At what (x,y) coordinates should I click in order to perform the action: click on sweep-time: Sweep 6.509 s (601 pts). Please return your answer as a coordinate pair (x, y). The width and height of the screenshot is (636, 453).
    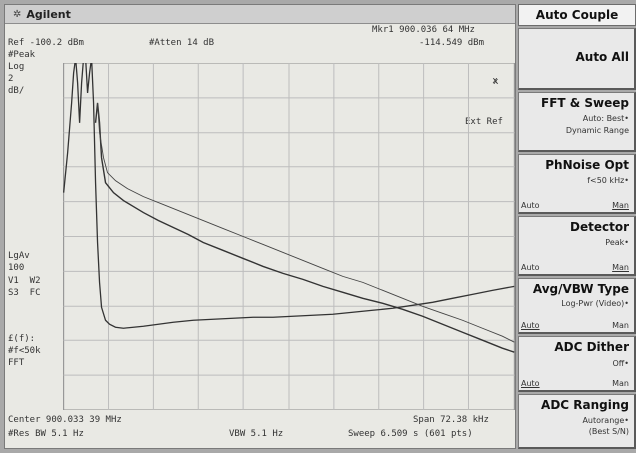
    Looking at the image, I should click on (410, 434).